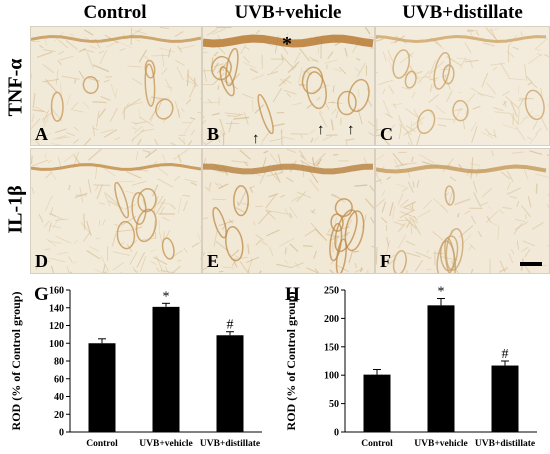 This screenshot has height=454, width=550. I want to click on panel-label-f: F, so click(385, 261).